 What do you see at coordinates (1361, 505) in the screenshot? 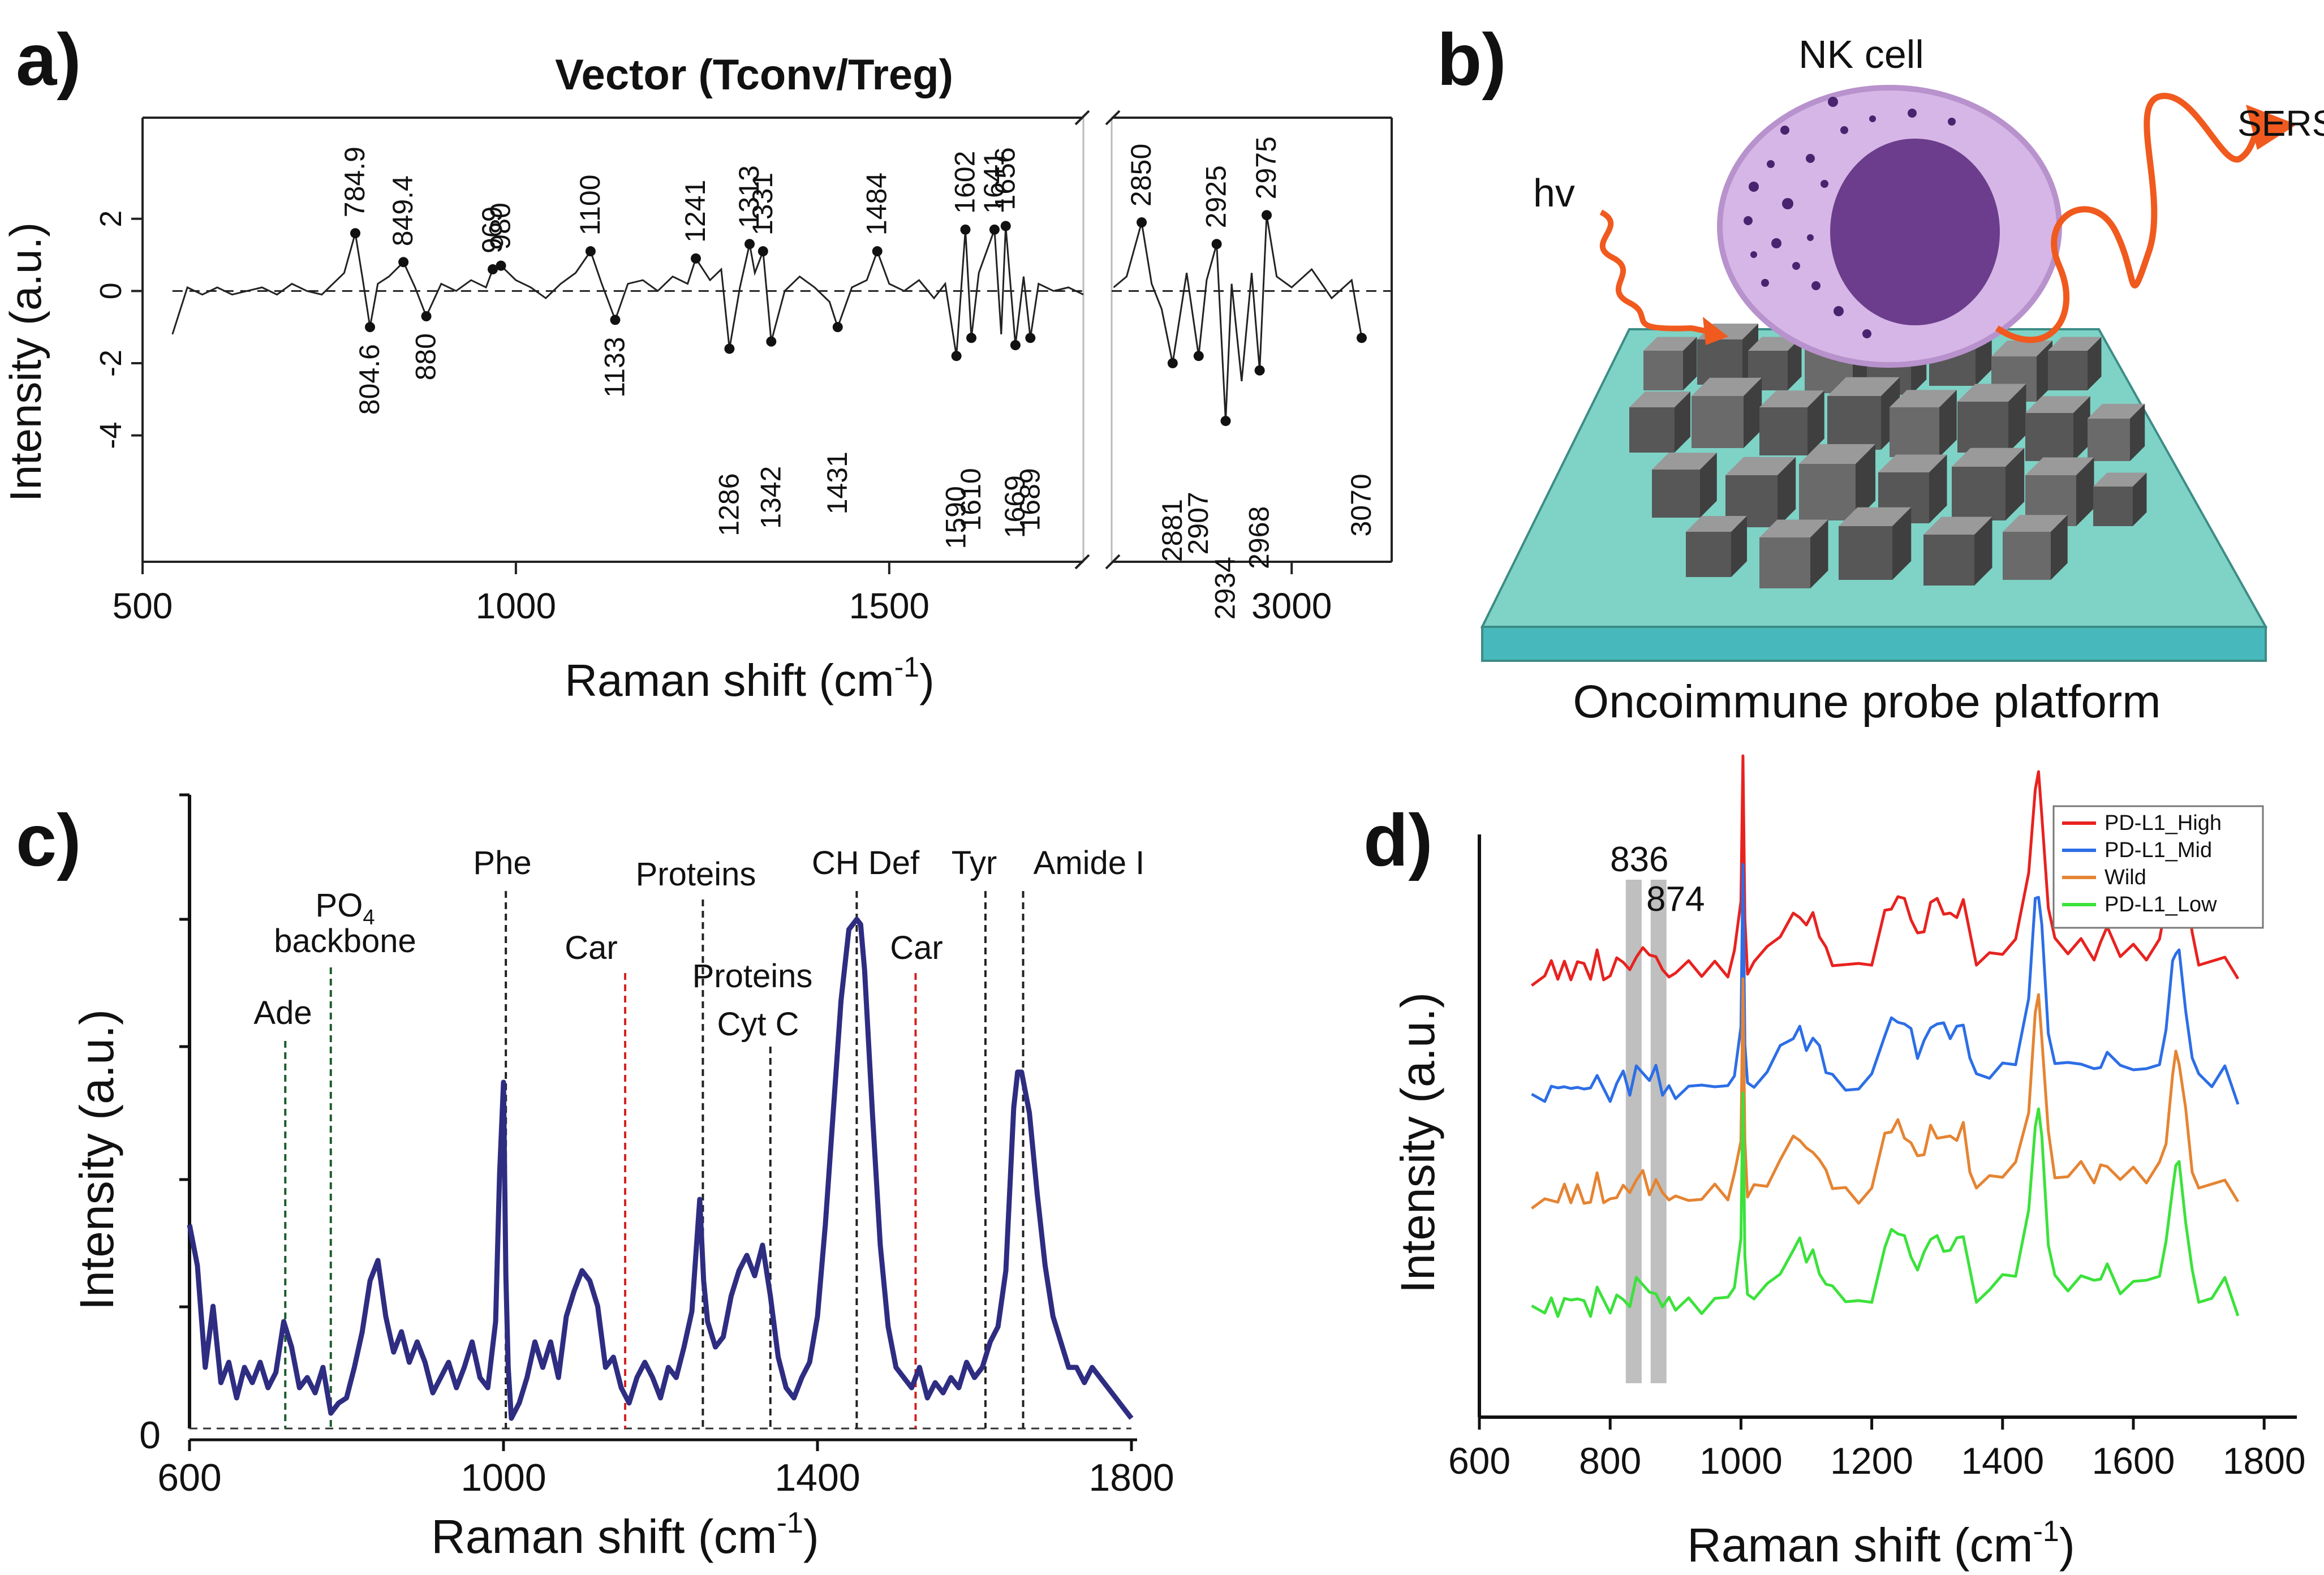
I see `panel-a-peak-label: 3070` at bounding box center [1361, 505].